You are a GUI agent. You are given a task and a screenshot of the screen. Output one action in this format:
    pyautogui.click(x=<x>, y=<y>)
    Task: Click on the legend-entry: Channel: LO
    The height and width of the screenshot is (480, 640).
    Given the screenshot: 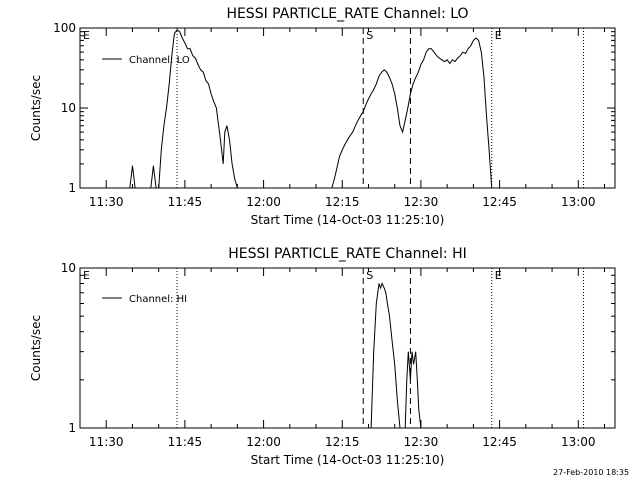 What is the action you would take?
    pyautogui.click(x=159, y=60)
    